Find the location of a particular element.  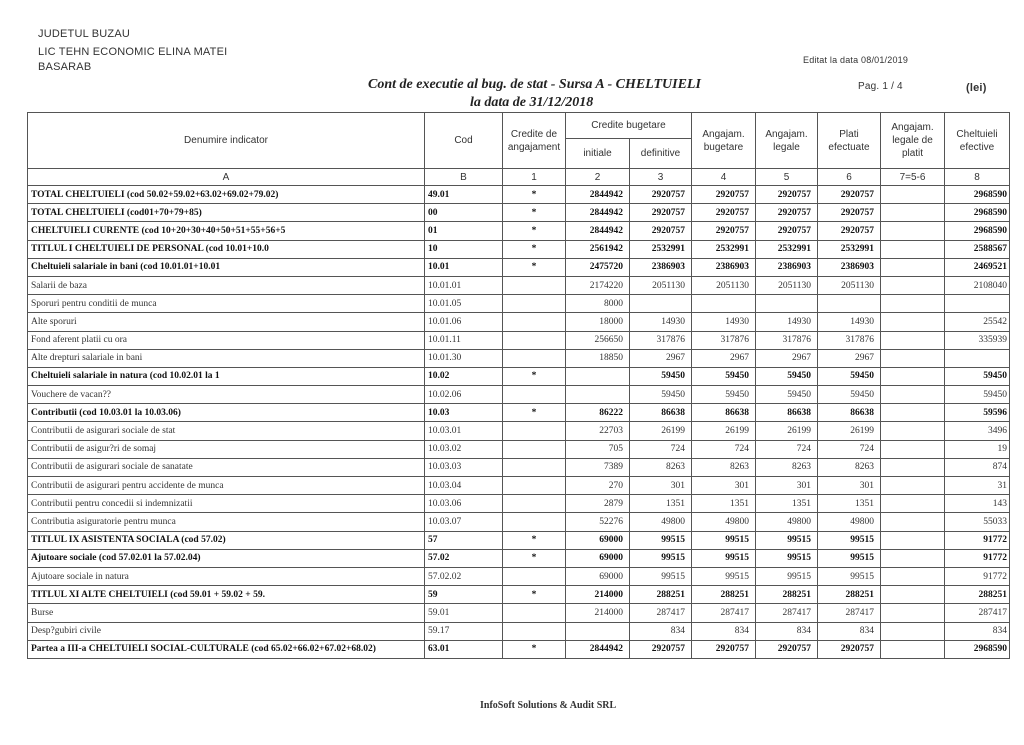

cell-angajam-bugetare: 2532991 is located at coordinates (723, 249).